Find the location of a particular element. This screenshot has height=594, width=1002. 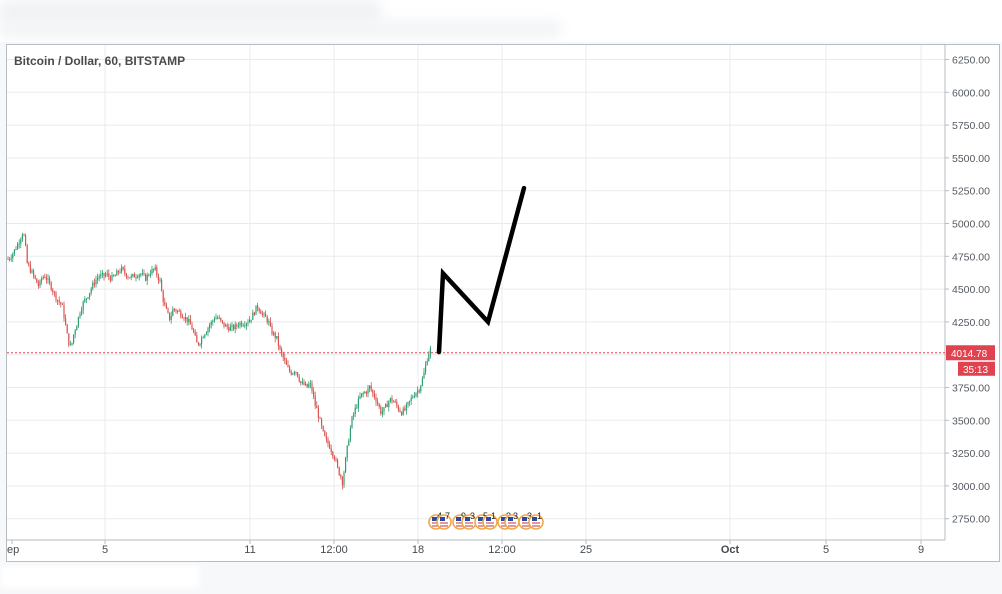

x-tick-label: 9 is located at coordinates (921, 550).